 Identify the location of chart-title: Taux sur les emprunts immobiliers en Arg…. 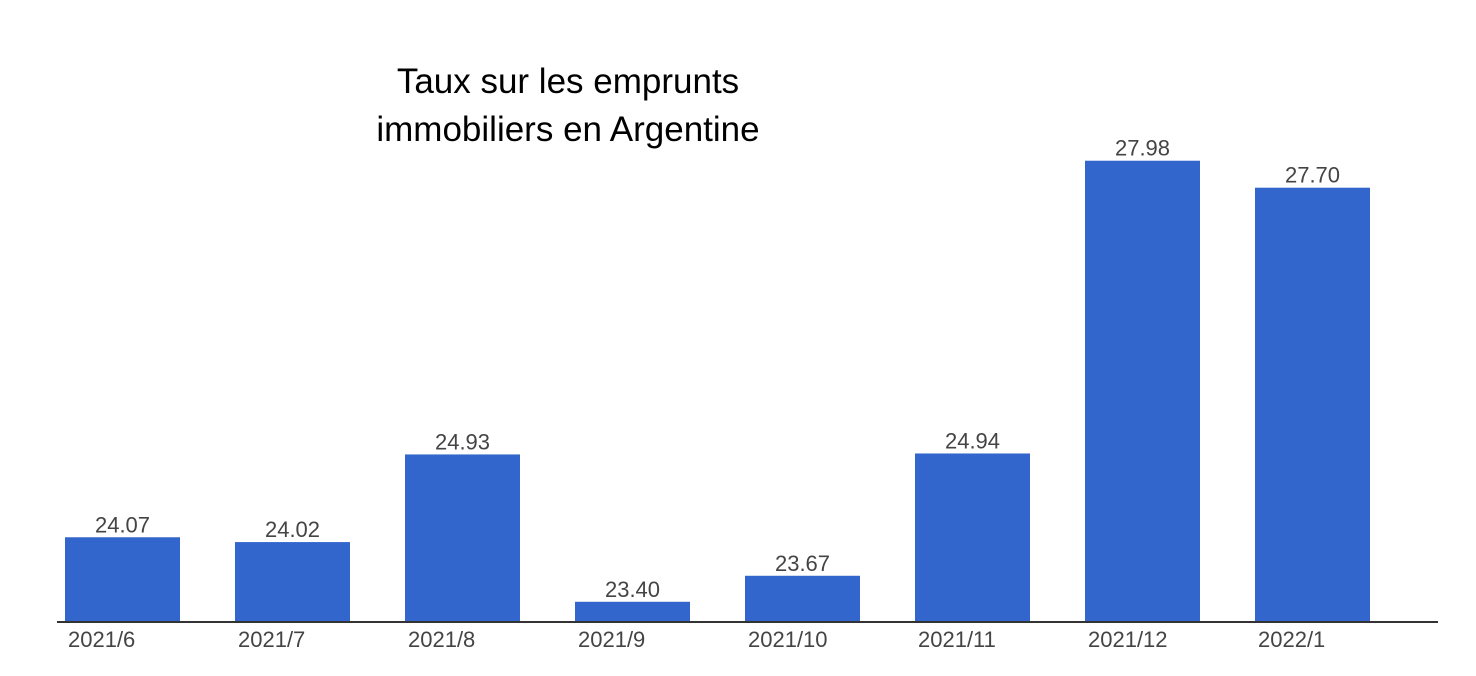
(568, 106).